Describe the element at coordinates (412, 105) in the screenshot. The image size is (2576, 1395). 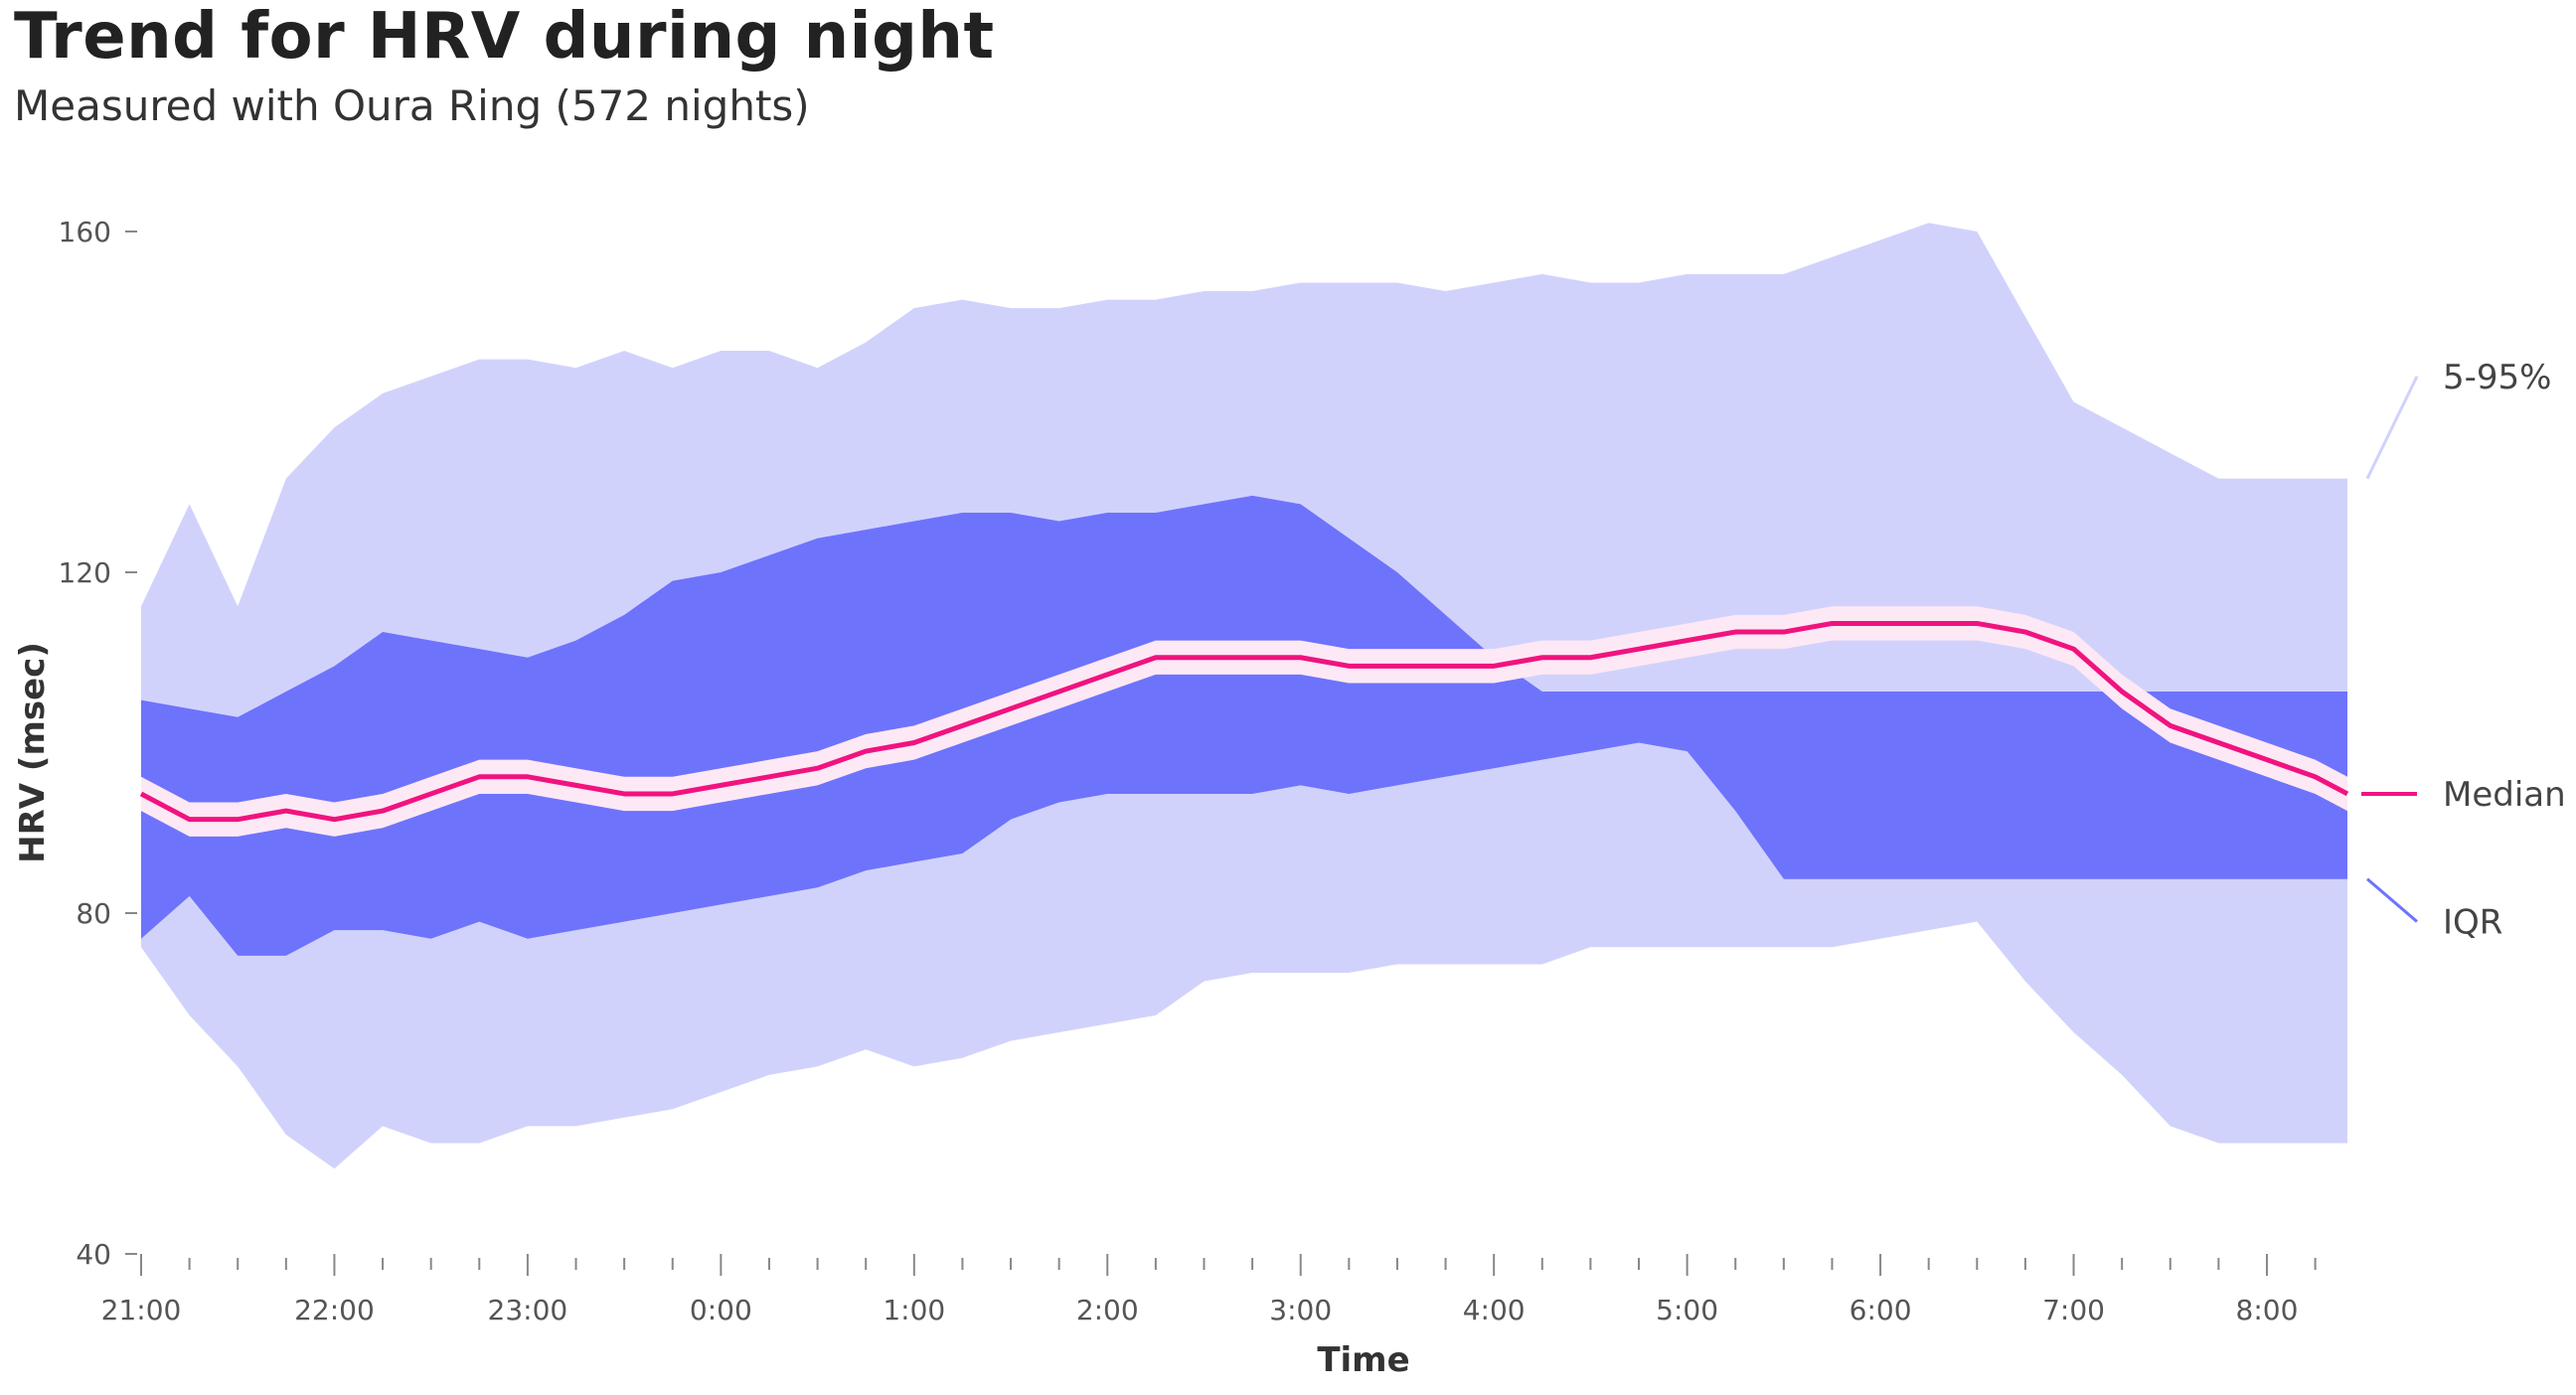
I see `chart-subtitle: Measured with Oura Ring (572 nights)` at that location.